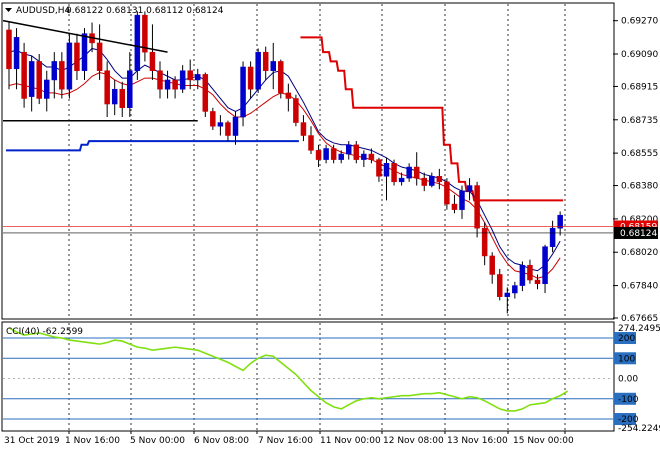 The height and width of the screenshot is (454, 660). Describe the element at coordinates (8, 10) in the screenshot. I see `symbol-dropdown-icon` at that location.